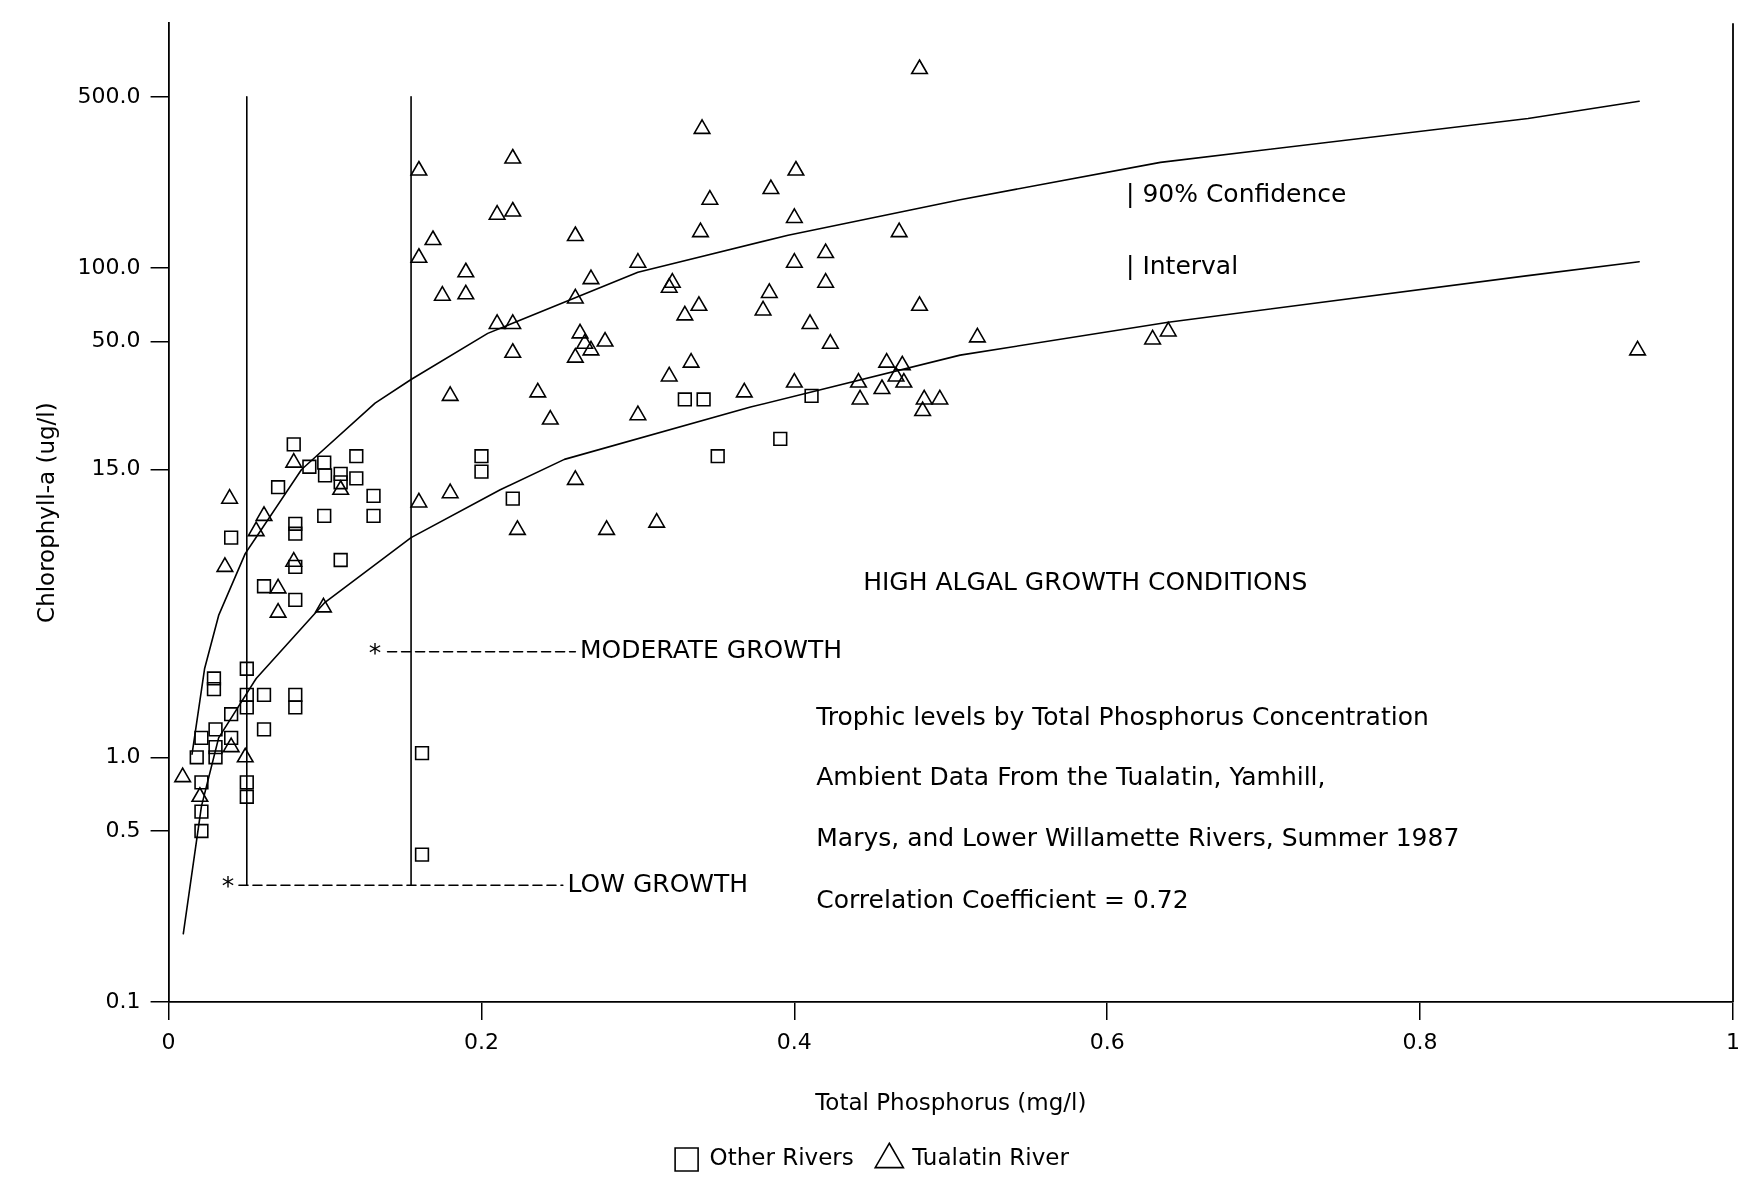 This screenshot has width=1750, height=1181. I want to click on y-tick-label: 15.0, so click(116, 468).